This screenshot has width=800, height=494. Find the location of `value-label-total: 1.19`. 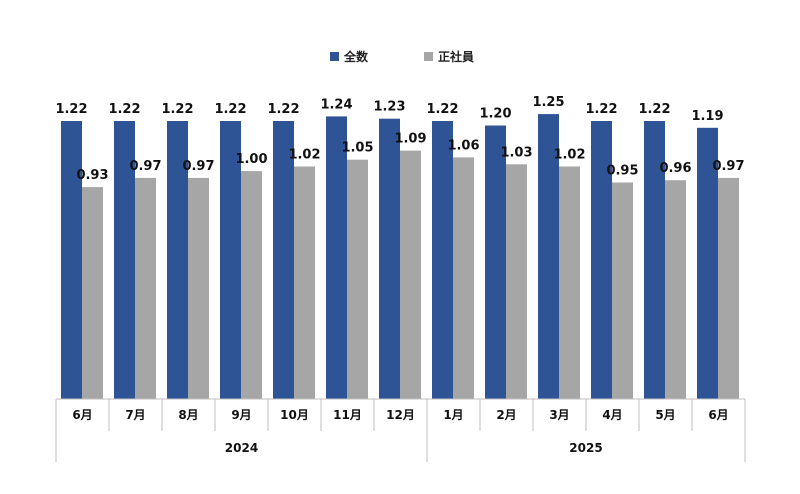

value-label-total: 1.19 is located at coordinates (707, 116).